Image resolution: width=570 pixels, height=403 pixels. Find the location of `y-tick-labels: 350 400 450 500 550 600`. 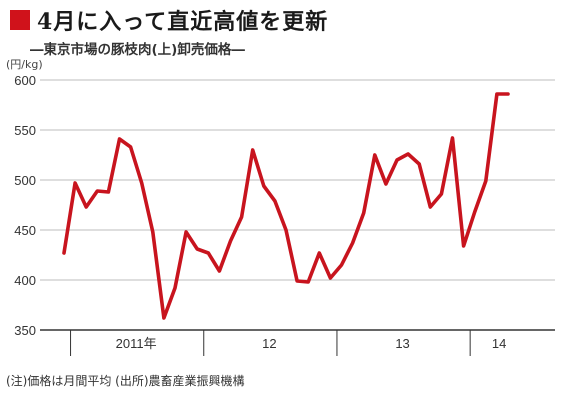

y-tick-labels: 350 400 450 500 550 600 is located at coordinates (25, 205).